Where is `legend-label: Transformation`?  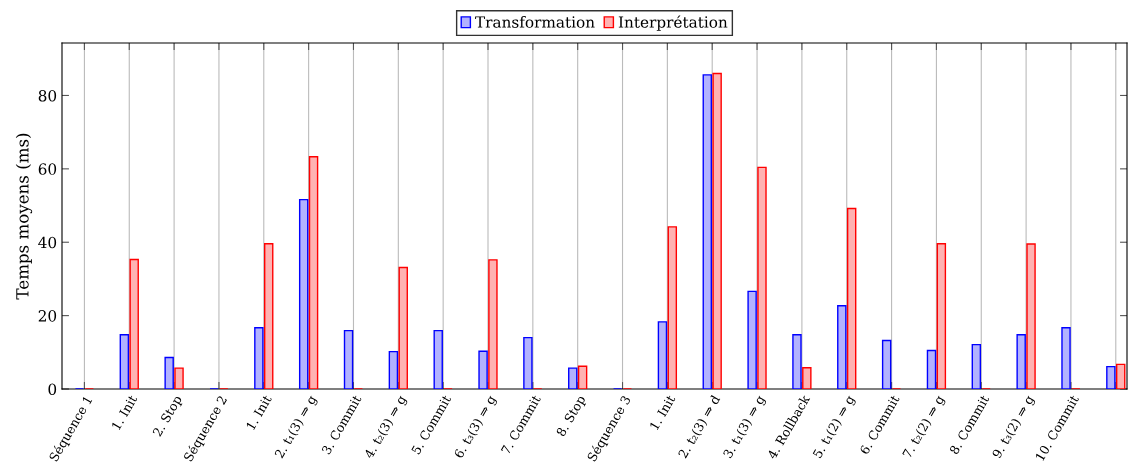
legend-label: Transformation is located at coordinates (535, 21).